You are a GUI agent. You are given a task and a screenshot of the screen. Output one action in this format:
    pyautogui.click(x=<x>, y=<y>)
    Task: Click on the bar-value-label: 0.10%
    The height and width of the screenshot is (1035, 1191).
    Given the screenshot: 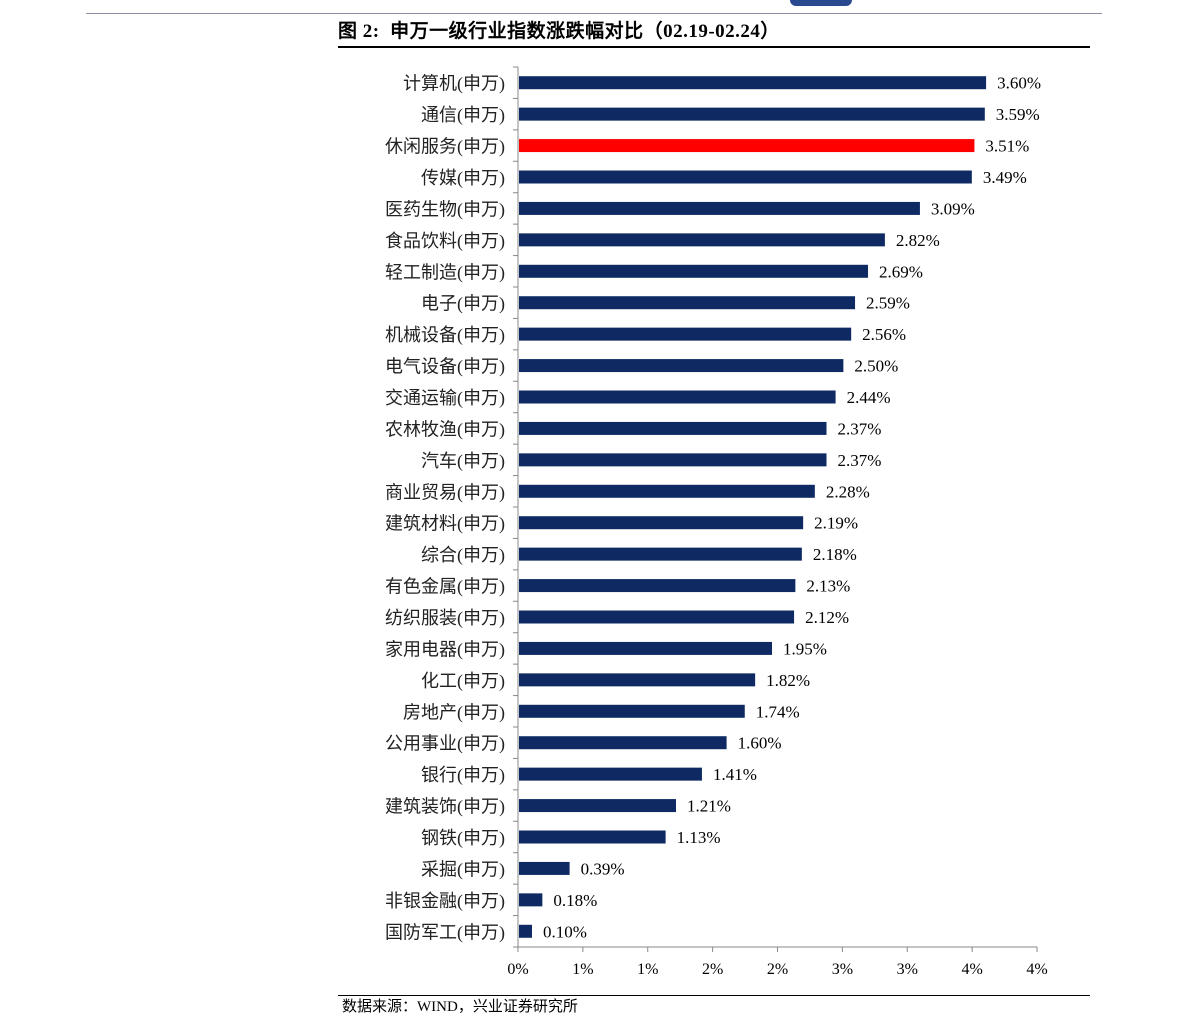 What is the action you would take?
    pyautogui.click(x=565, y=931)
    